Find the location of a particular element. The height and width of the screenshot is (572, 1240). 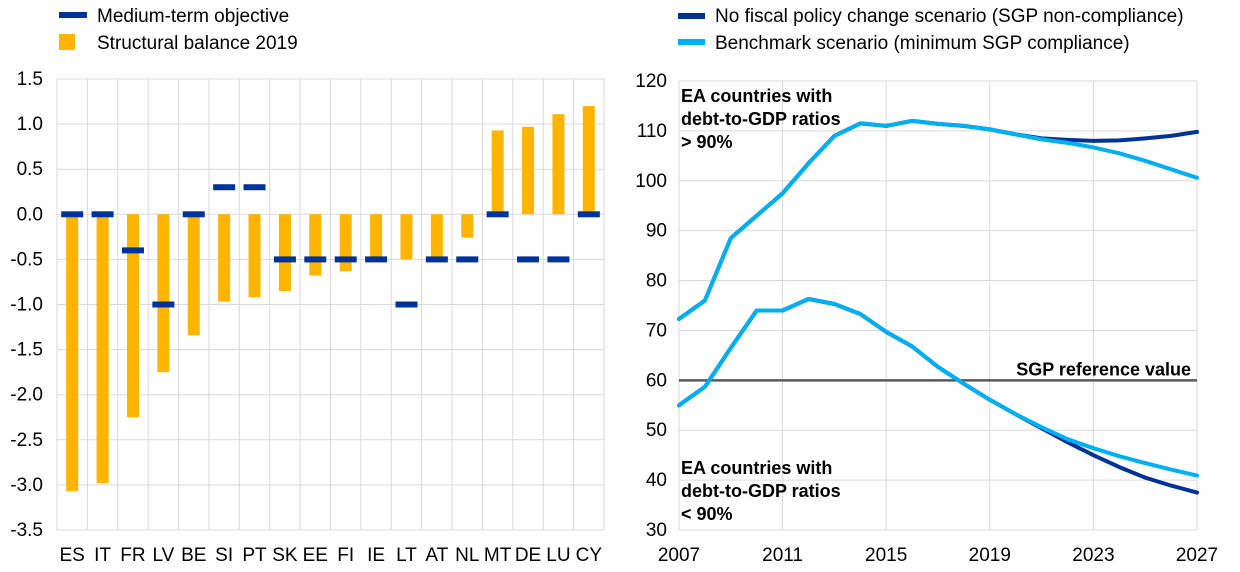

left-xtick-label: DE is located at coordinates (528, 555).